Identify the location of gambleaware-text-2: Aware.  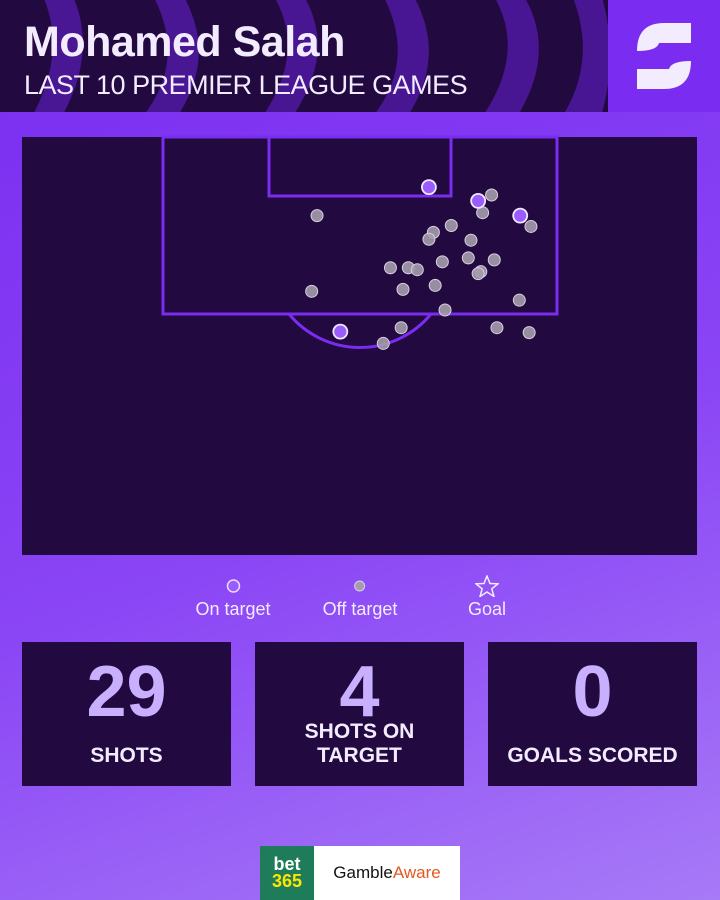
(416, 872).